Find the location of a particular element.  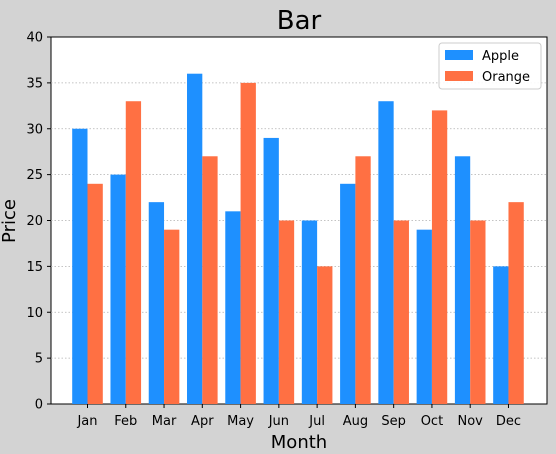

legend-label-apple: Apple is located at coordinates (500, 56).